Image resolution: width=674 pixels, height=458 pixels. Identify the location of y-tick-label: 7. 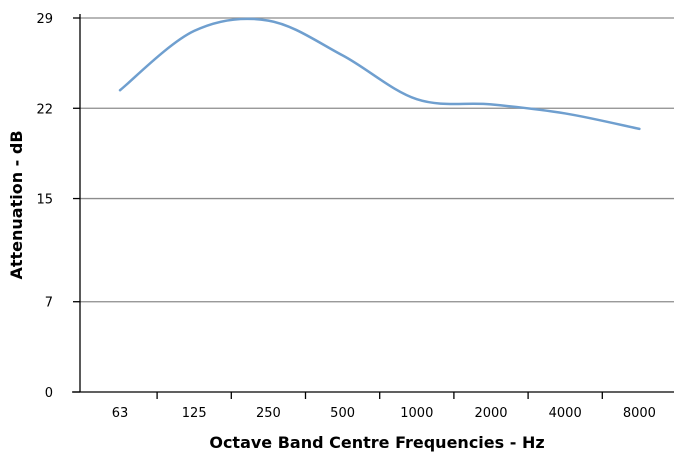
(49, 303).